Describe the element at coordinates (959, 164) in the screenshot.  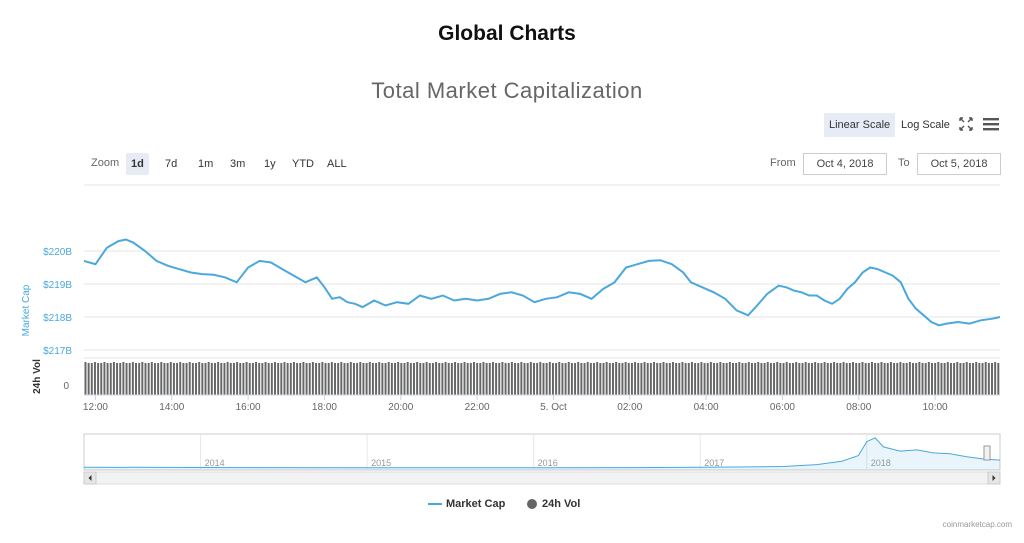
I see `to-date-input: Oct 5, 2018` at that location.